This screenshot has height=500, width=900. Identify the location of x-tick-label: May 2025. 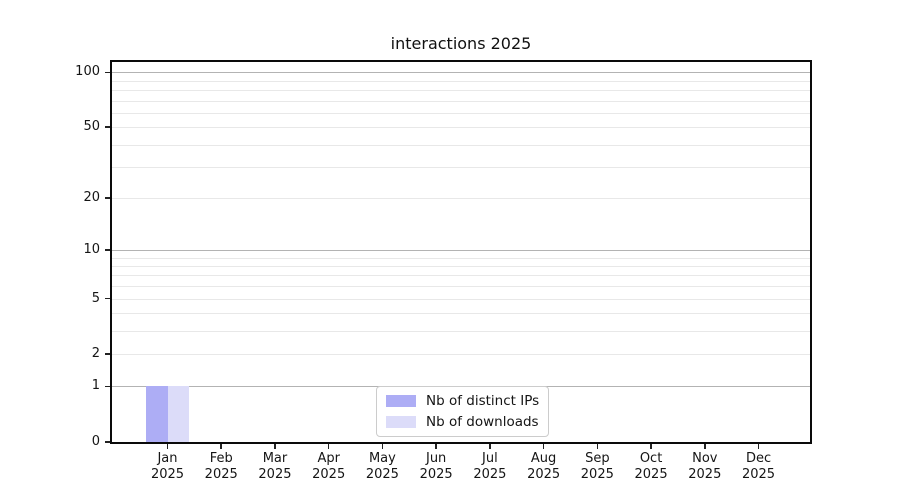
(382, 467).